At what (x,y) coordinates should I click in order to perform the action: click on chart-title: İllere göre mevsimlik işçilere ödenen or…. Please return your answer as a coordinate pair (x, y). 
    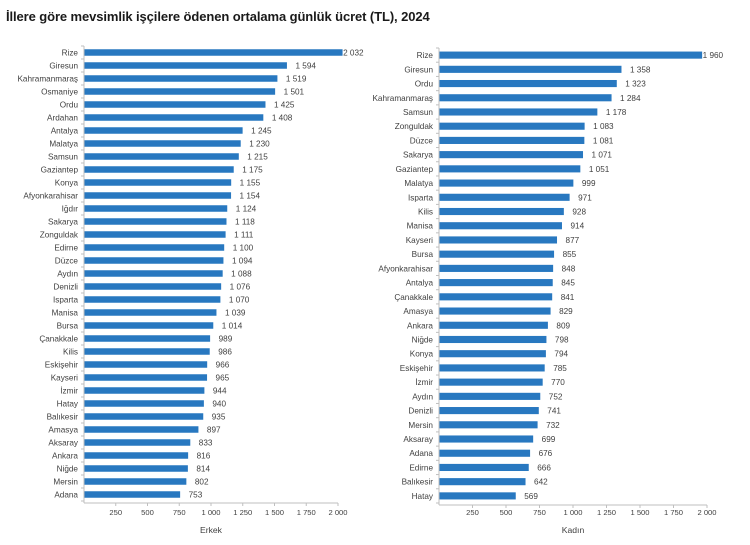
    Looking at the image, I should click on (218, 16).